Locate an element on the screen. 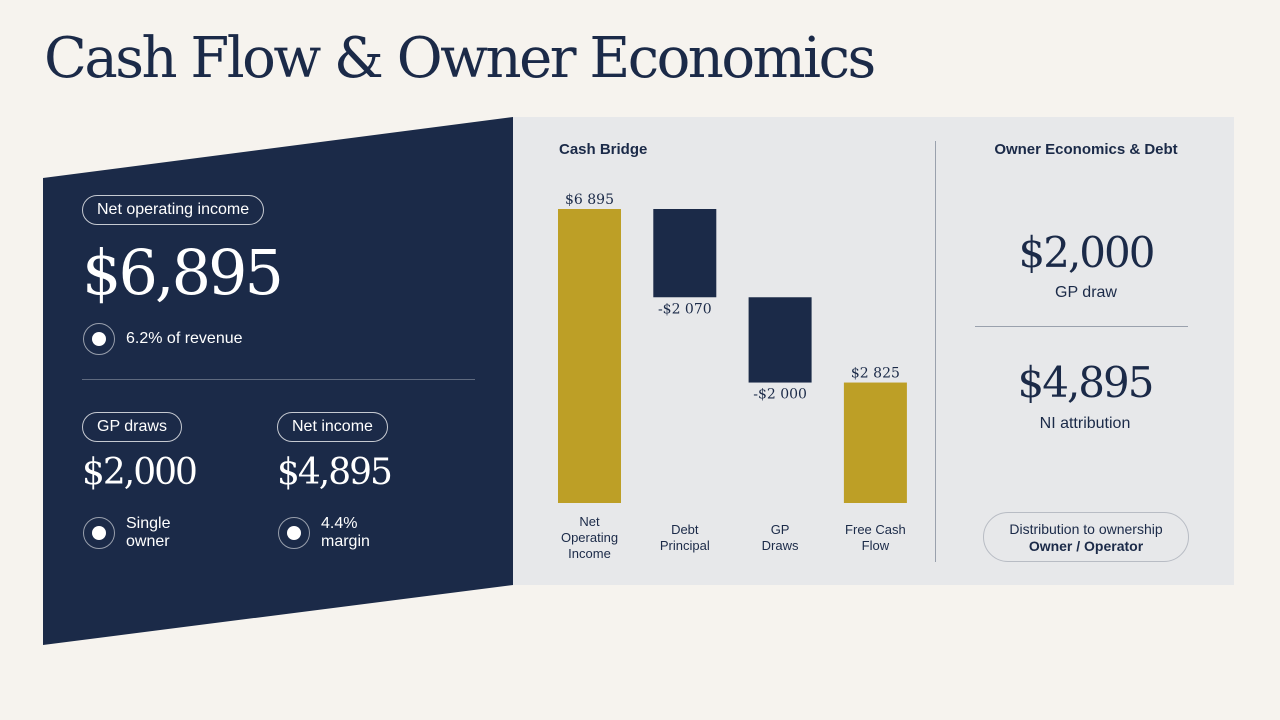 Image resolution: width=1280 pixels, height=720 pixels. gp-draw-label: GP draw is located at coordinates (1086, 292).